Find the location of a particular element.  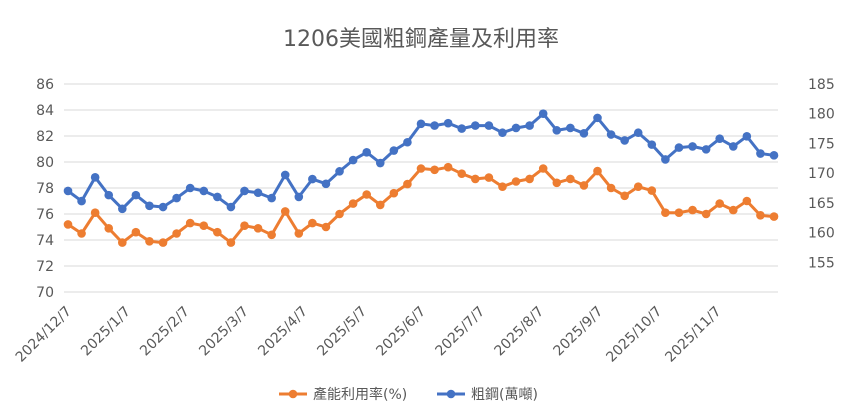

left-tick-label: 78 is located at coordinates (45, 189).